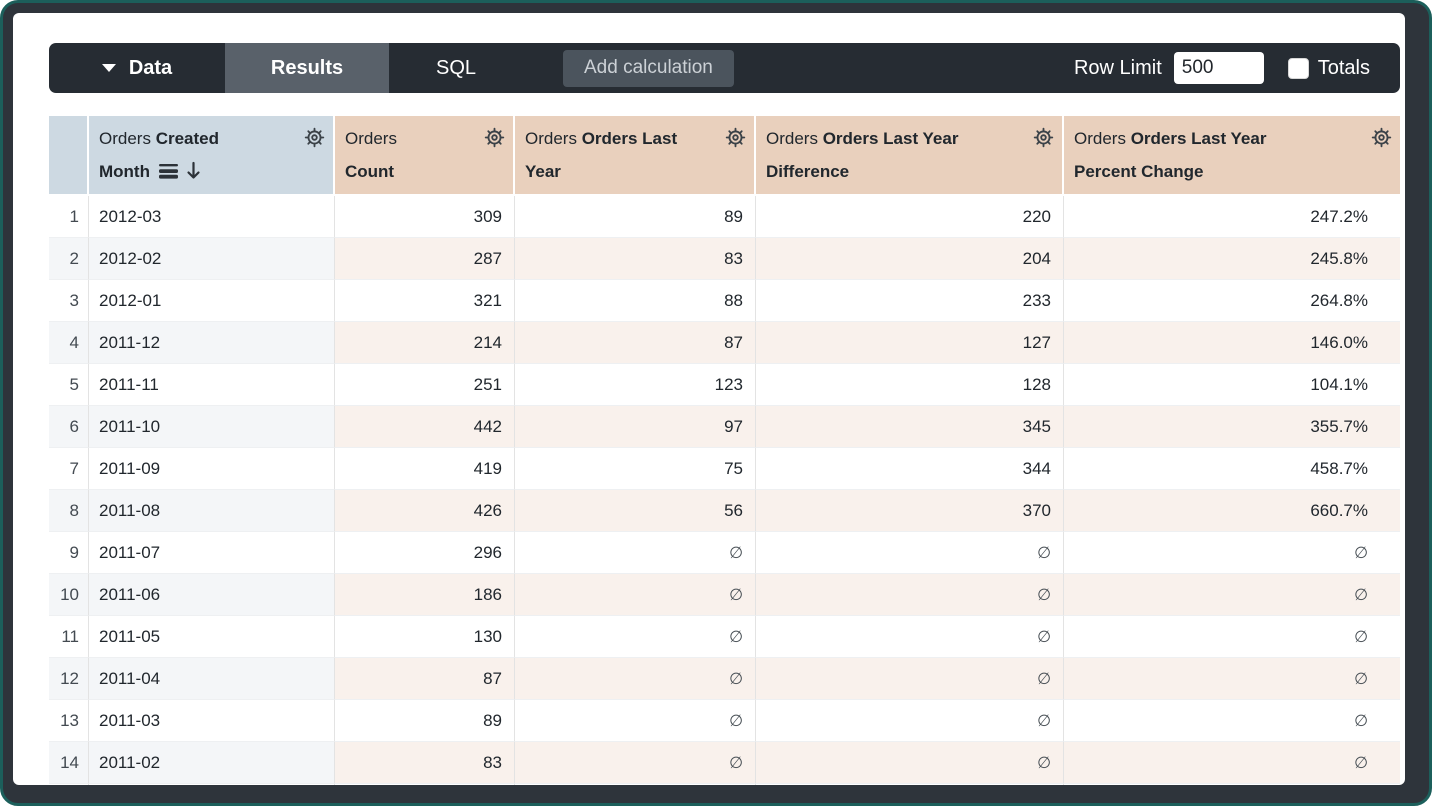 The height and width of the screenshot is (806, 1432). I want to click on tab-sql: SQL, so click(456, 68).